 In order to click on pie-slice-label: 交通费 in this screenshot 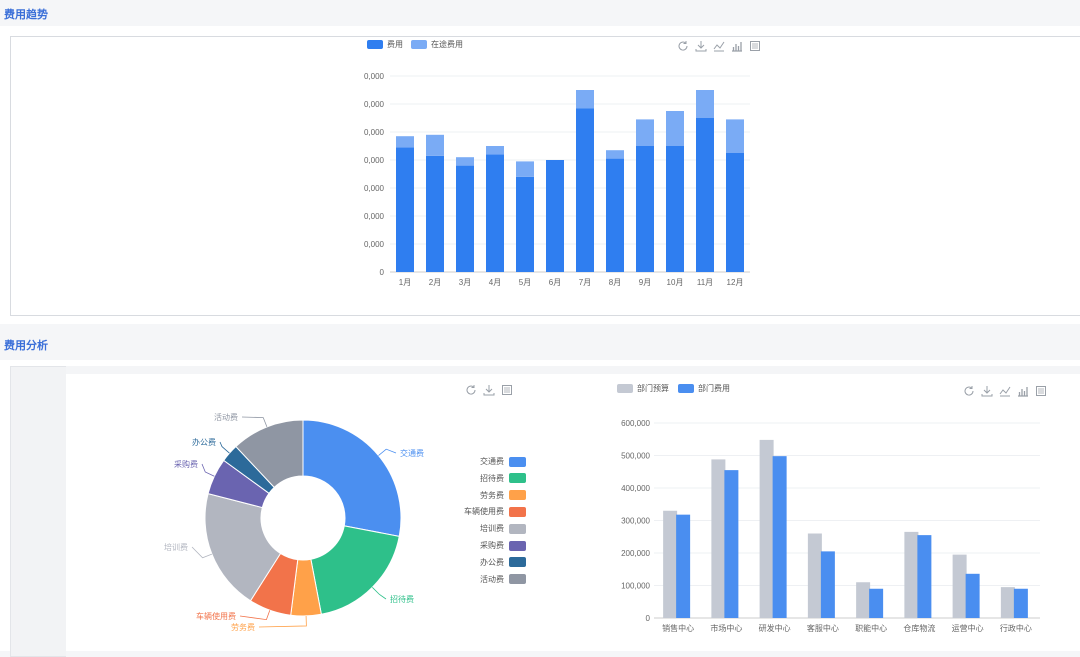, I will do `click(412, 453)`.